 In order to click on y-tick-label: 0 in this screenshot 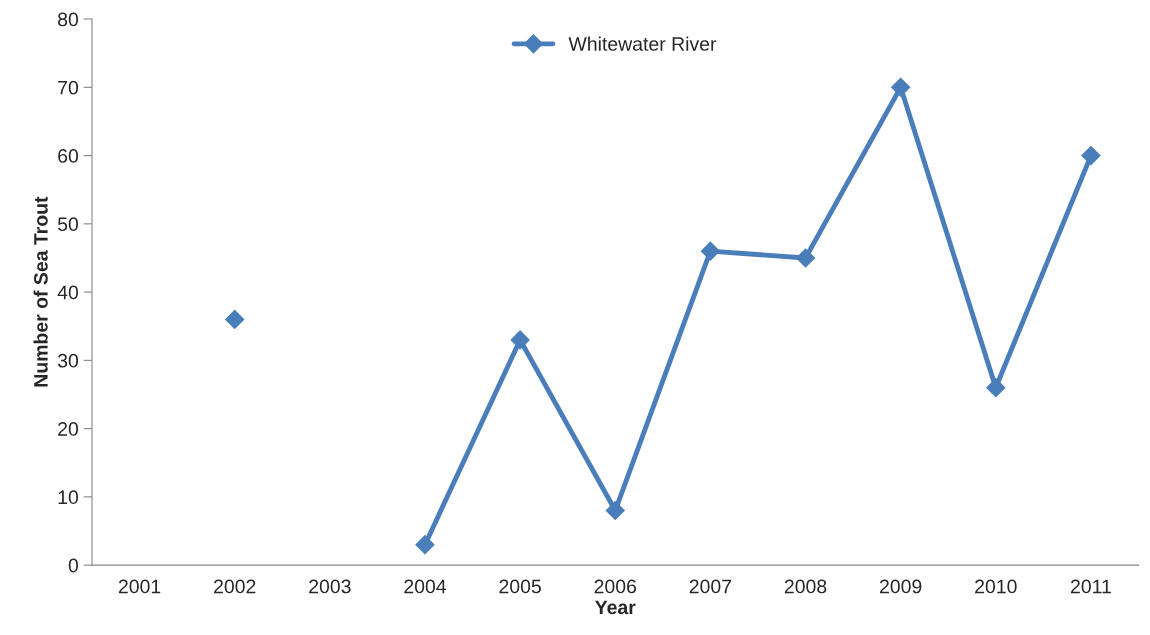, I will do `click(73, 565)`.